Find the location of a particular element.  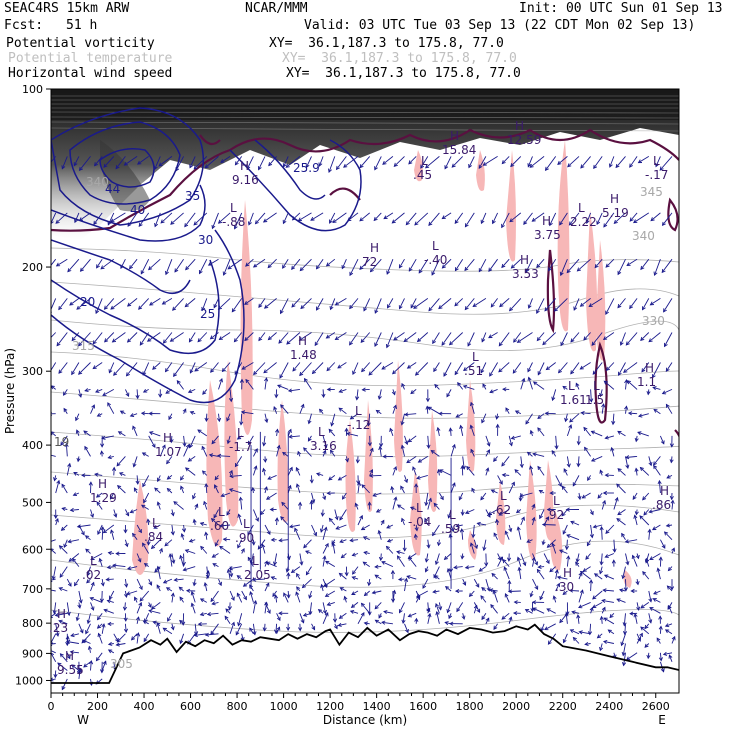

theta-label-340a: 340 is located at coordinates (97, 182).